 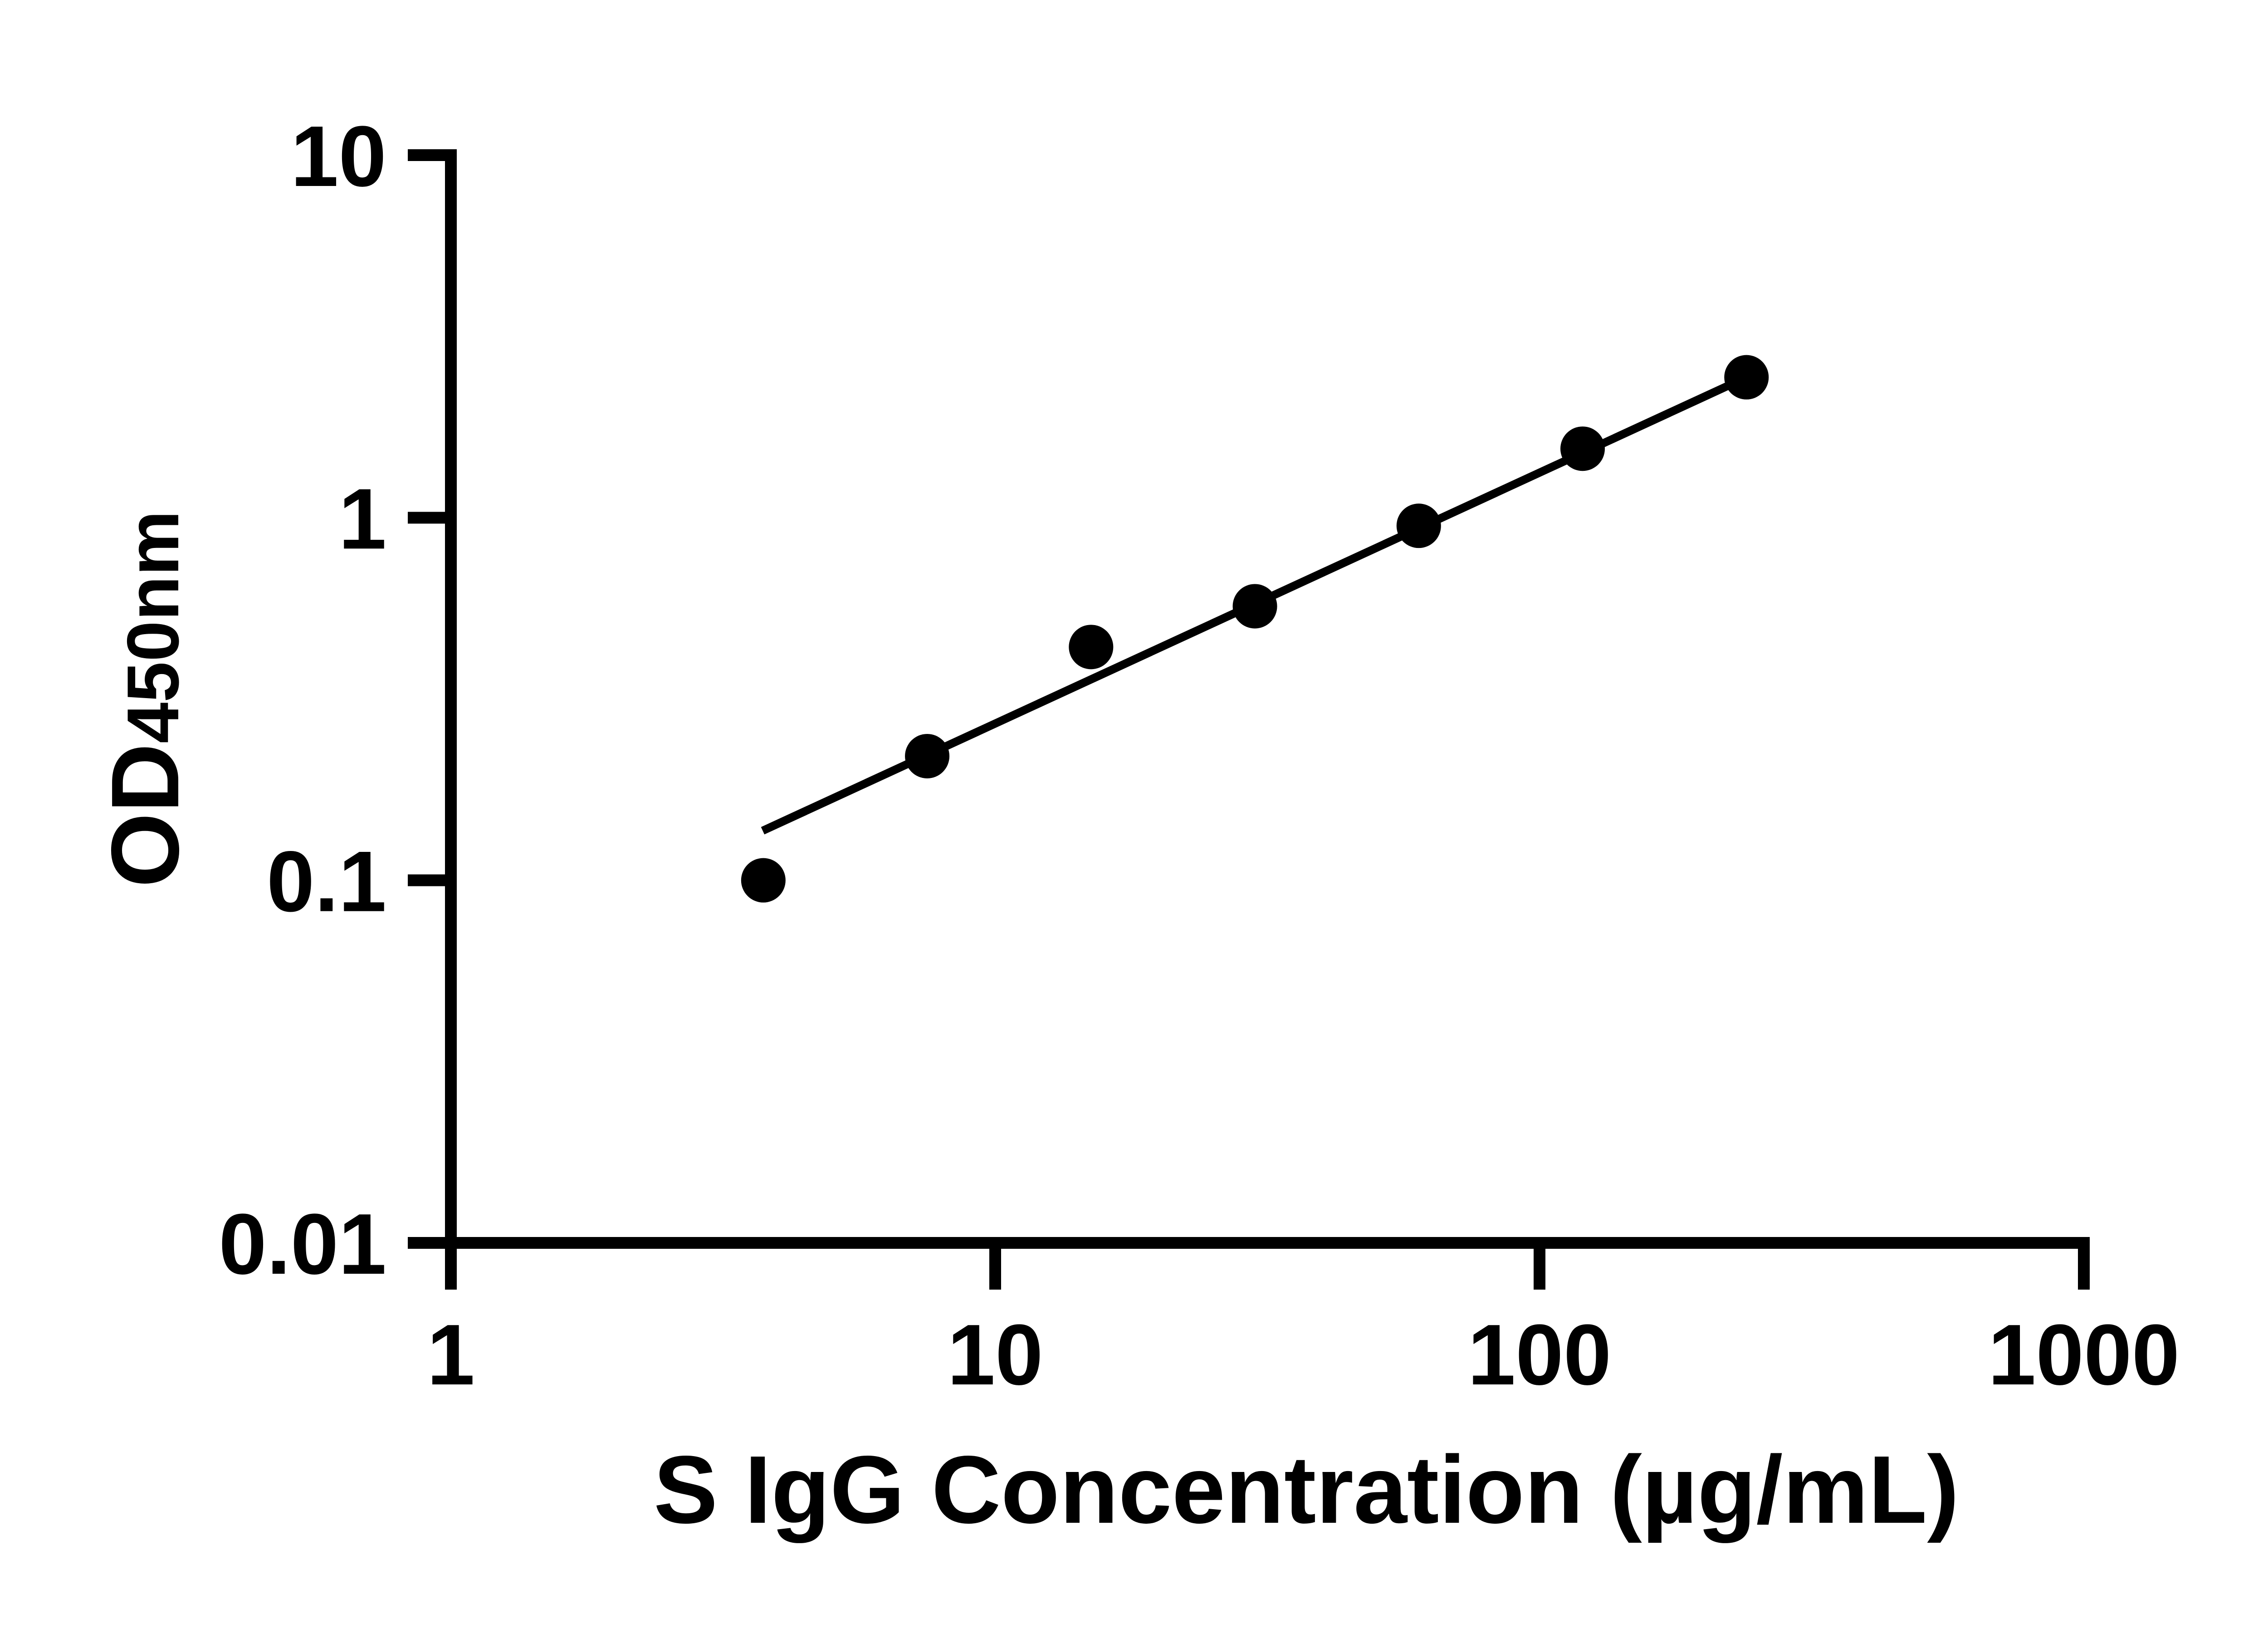 What do you see at coordinates (1539, 1355) in the screenshot?
I see `x-tick-label-100: 100` at bounding box center [1539, 1355].